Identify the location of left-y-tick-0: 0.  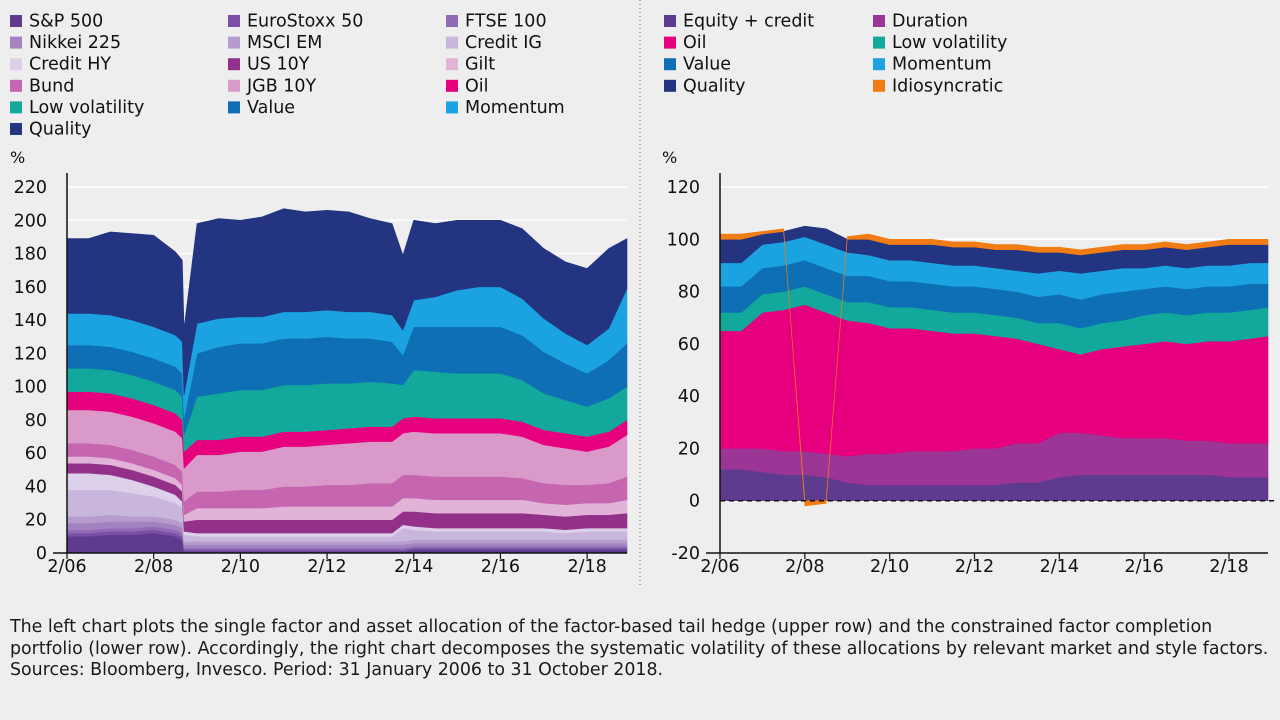
(41, 554).